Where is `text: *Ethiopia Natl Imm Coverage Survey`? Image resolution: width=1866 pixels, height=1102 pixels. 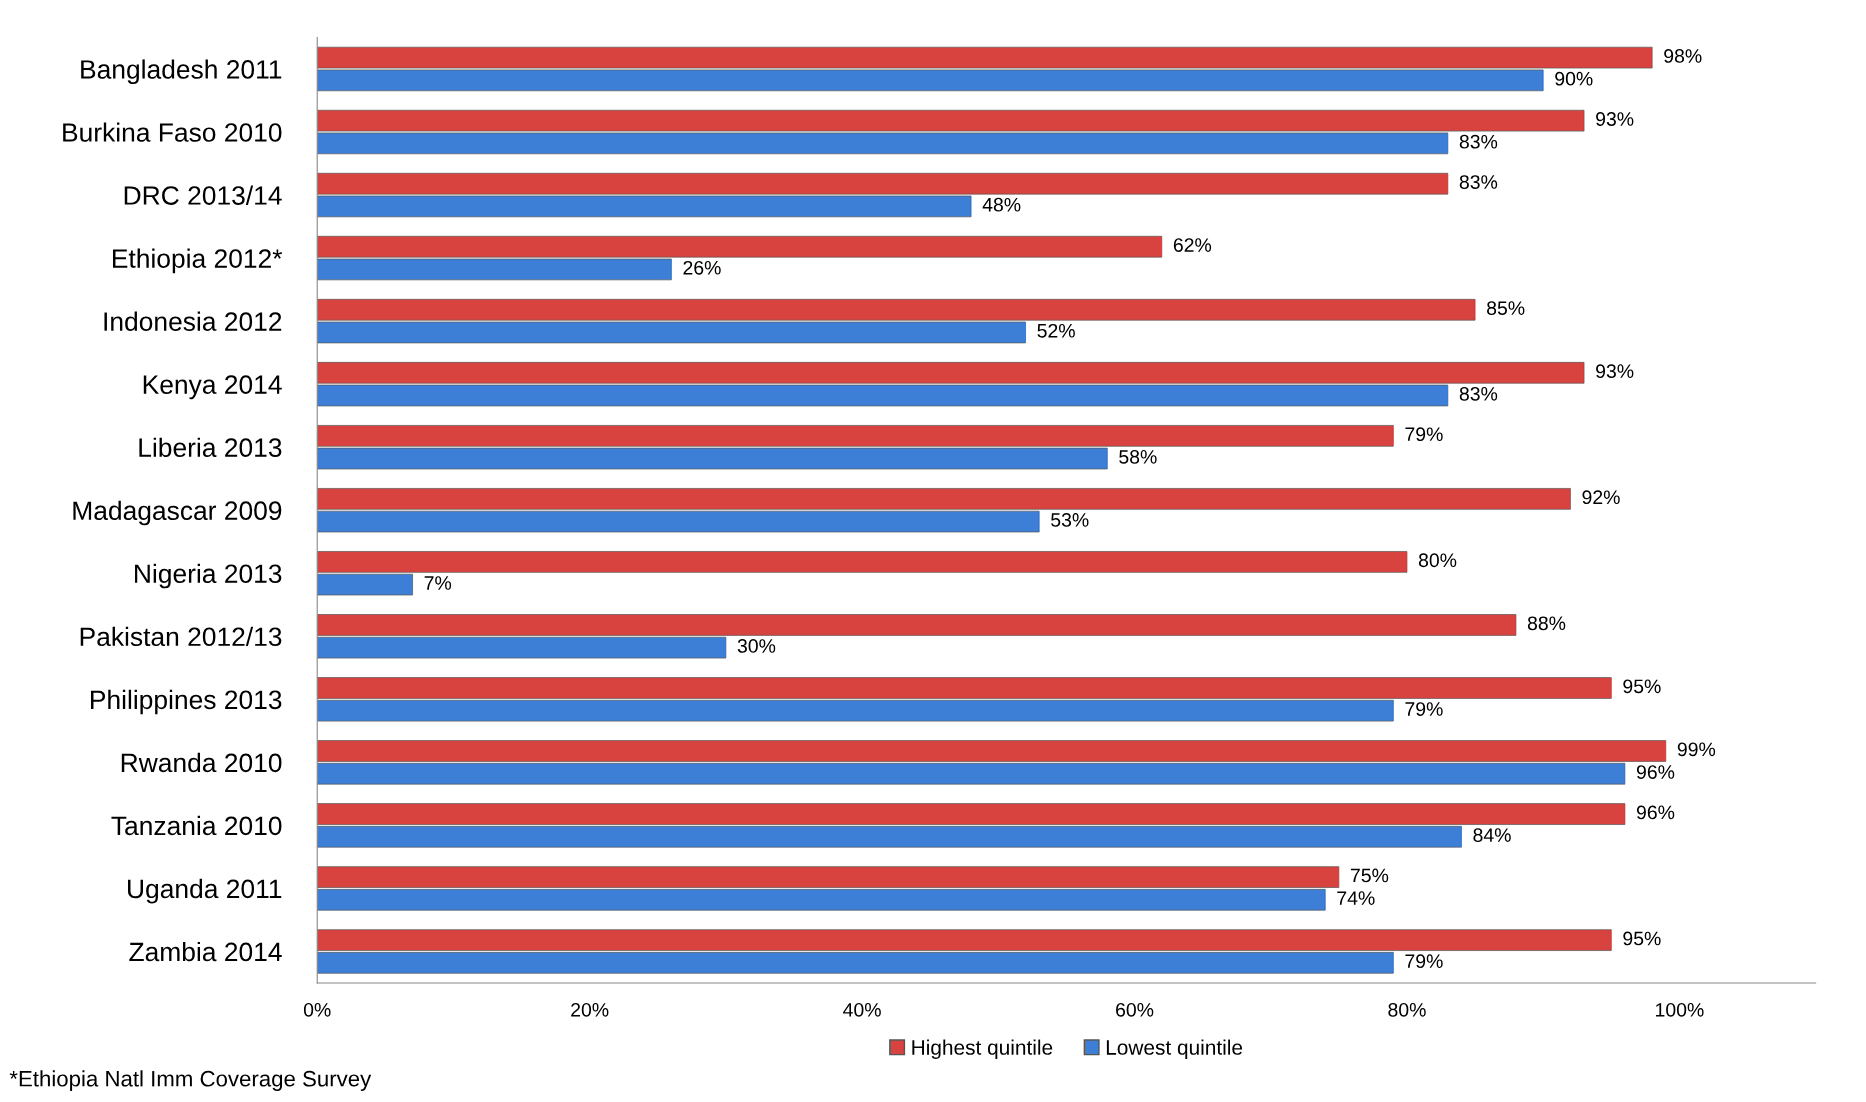
text: *Ethiopia Natl Imm Coverage Survey is located at coordinates (190, 1080).